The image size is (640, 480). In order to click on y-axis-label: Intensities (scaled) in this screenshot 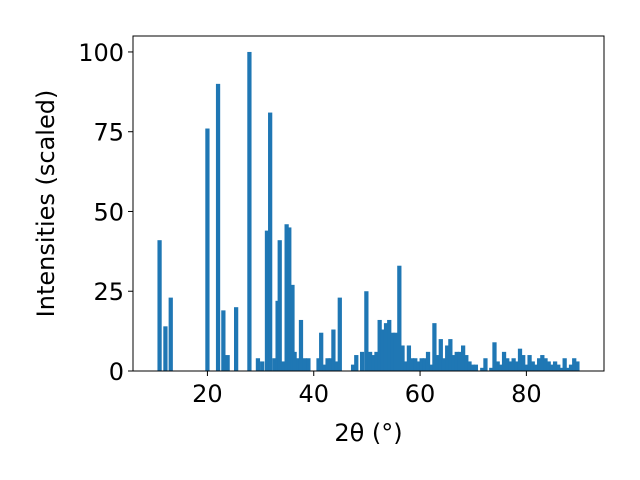, I will do `click(46, 204)`.